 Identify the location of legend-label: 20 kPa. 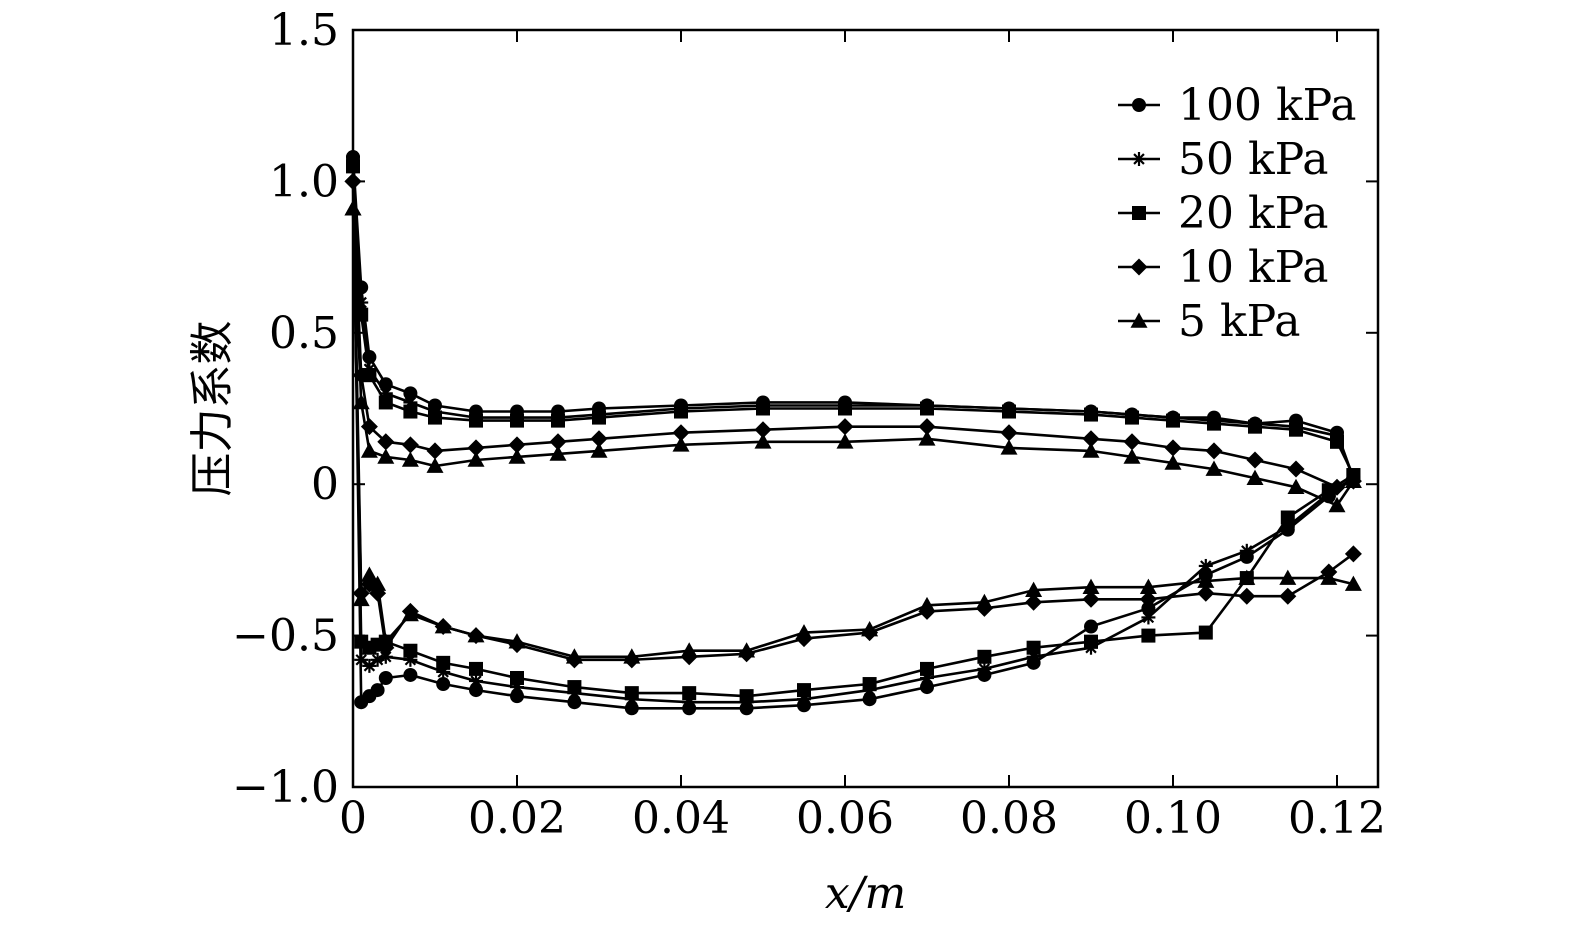
(1253, 213).